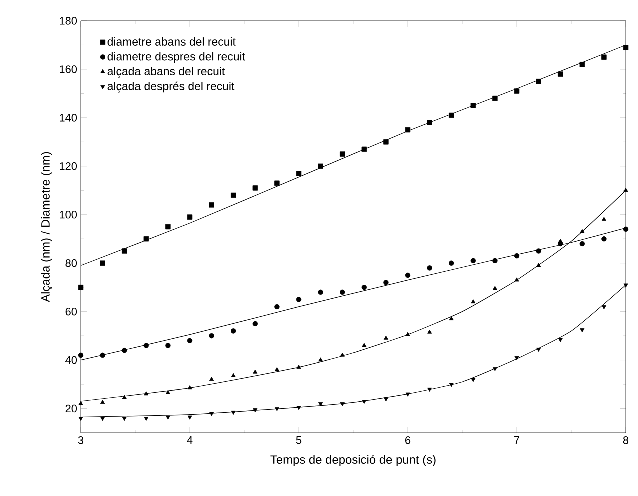  What do you see at coordinates (69, 70) in the screenshot?
I see `y-tick-label: 160` at bounding box center [69, 70].